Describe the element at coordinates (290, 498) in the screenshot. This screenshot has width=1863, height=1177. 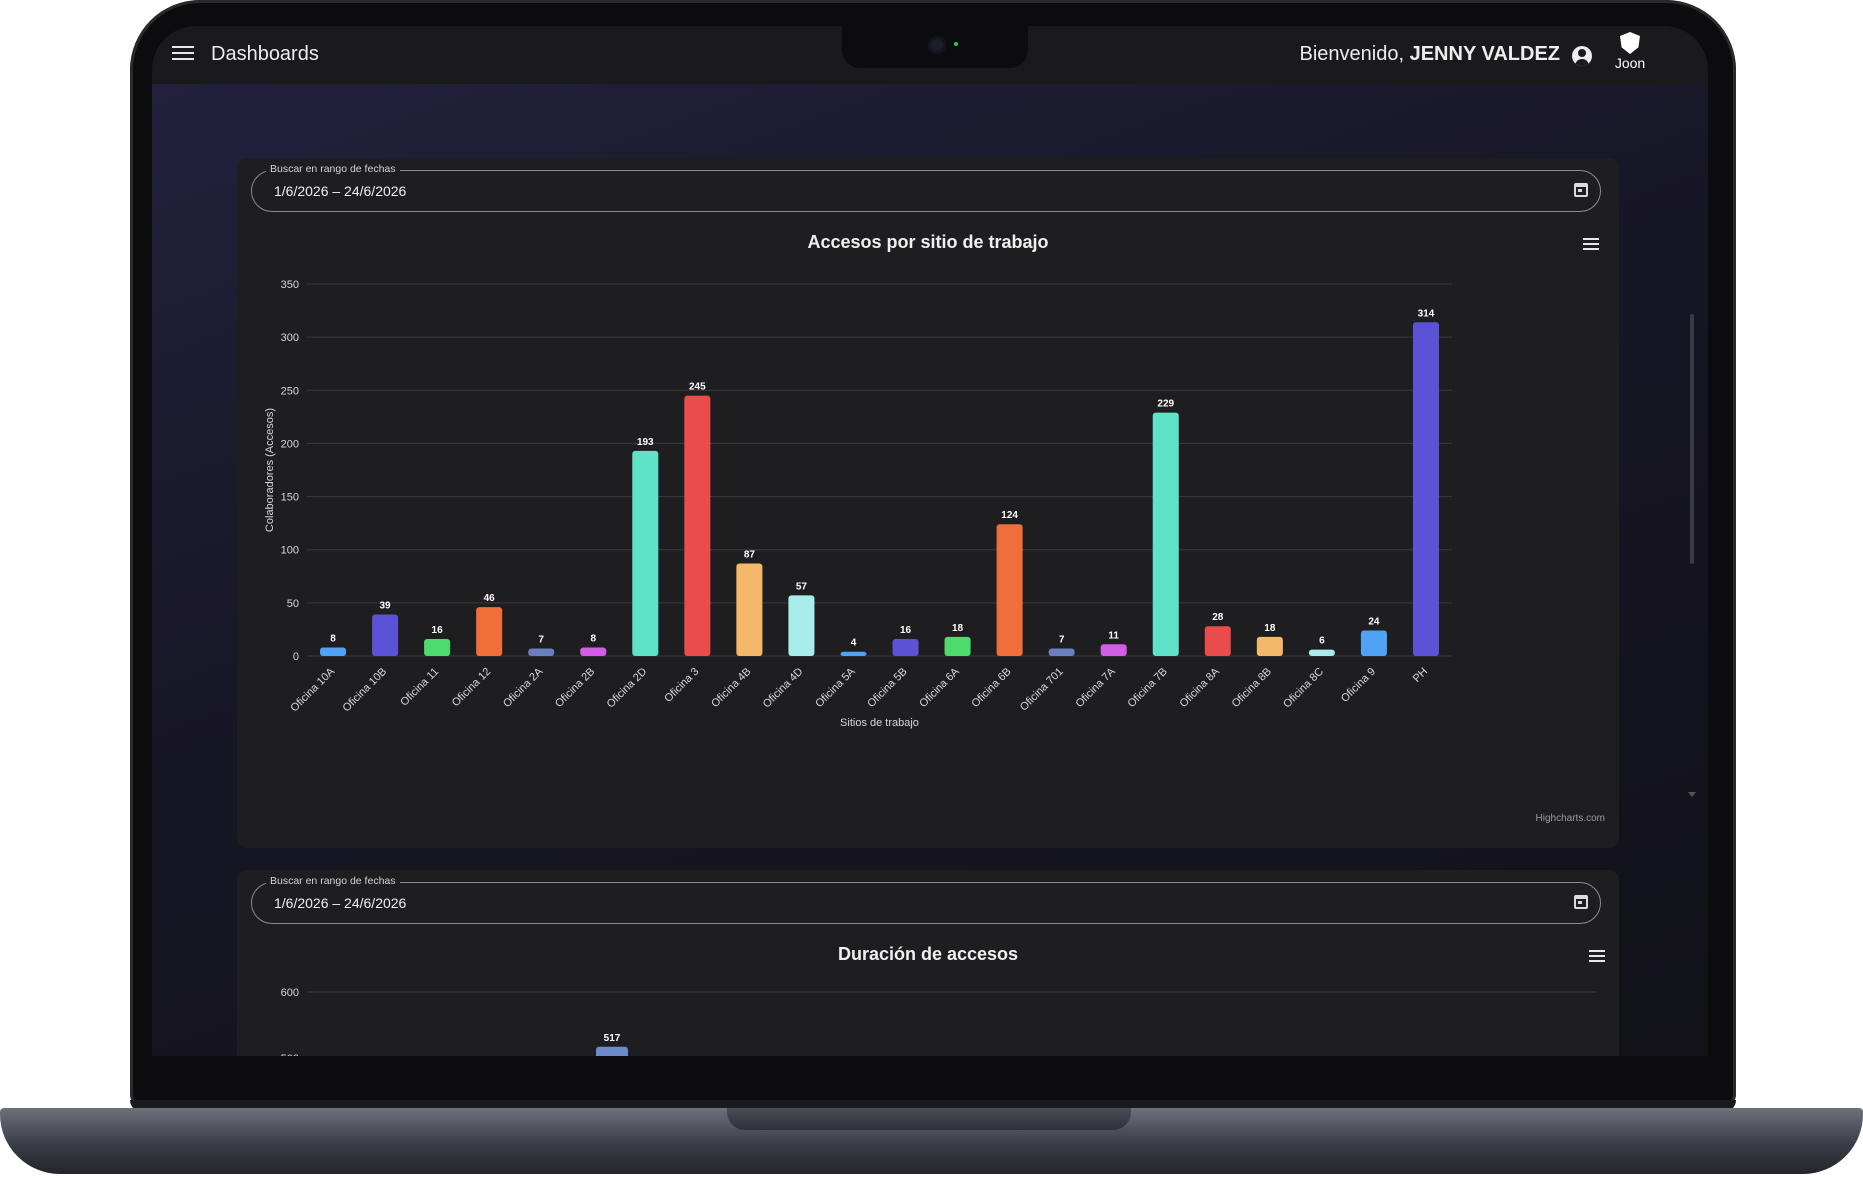
I see `y-tick-label: 150` at that location.